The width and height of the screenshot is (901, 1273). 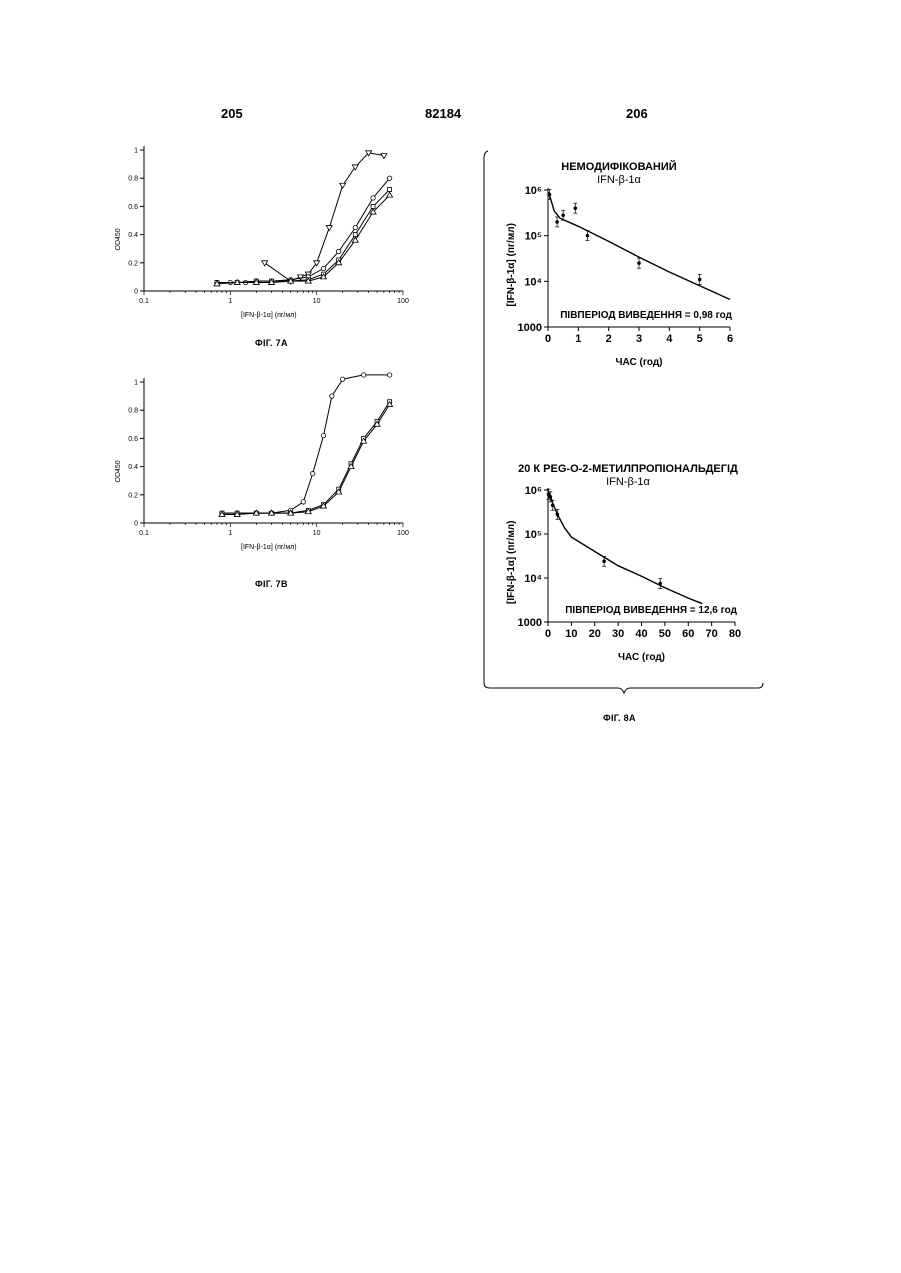 I want to click on fig8a-top-y-tick-label: 10⁴, so click(x=533, y=282).